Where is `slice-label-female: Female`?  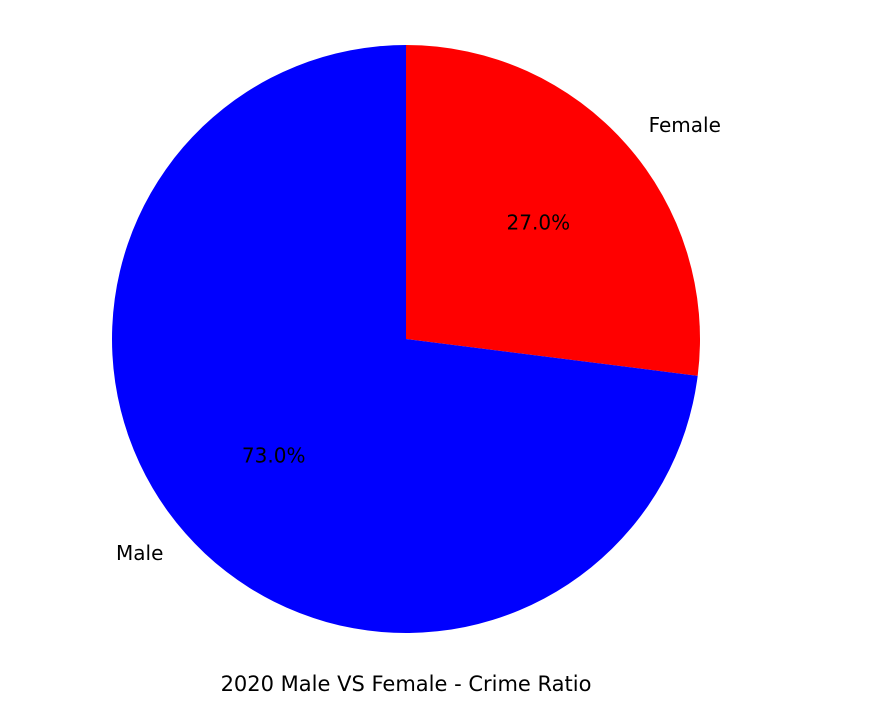 slice-label-female: Female is located at coordinates (685, 125).